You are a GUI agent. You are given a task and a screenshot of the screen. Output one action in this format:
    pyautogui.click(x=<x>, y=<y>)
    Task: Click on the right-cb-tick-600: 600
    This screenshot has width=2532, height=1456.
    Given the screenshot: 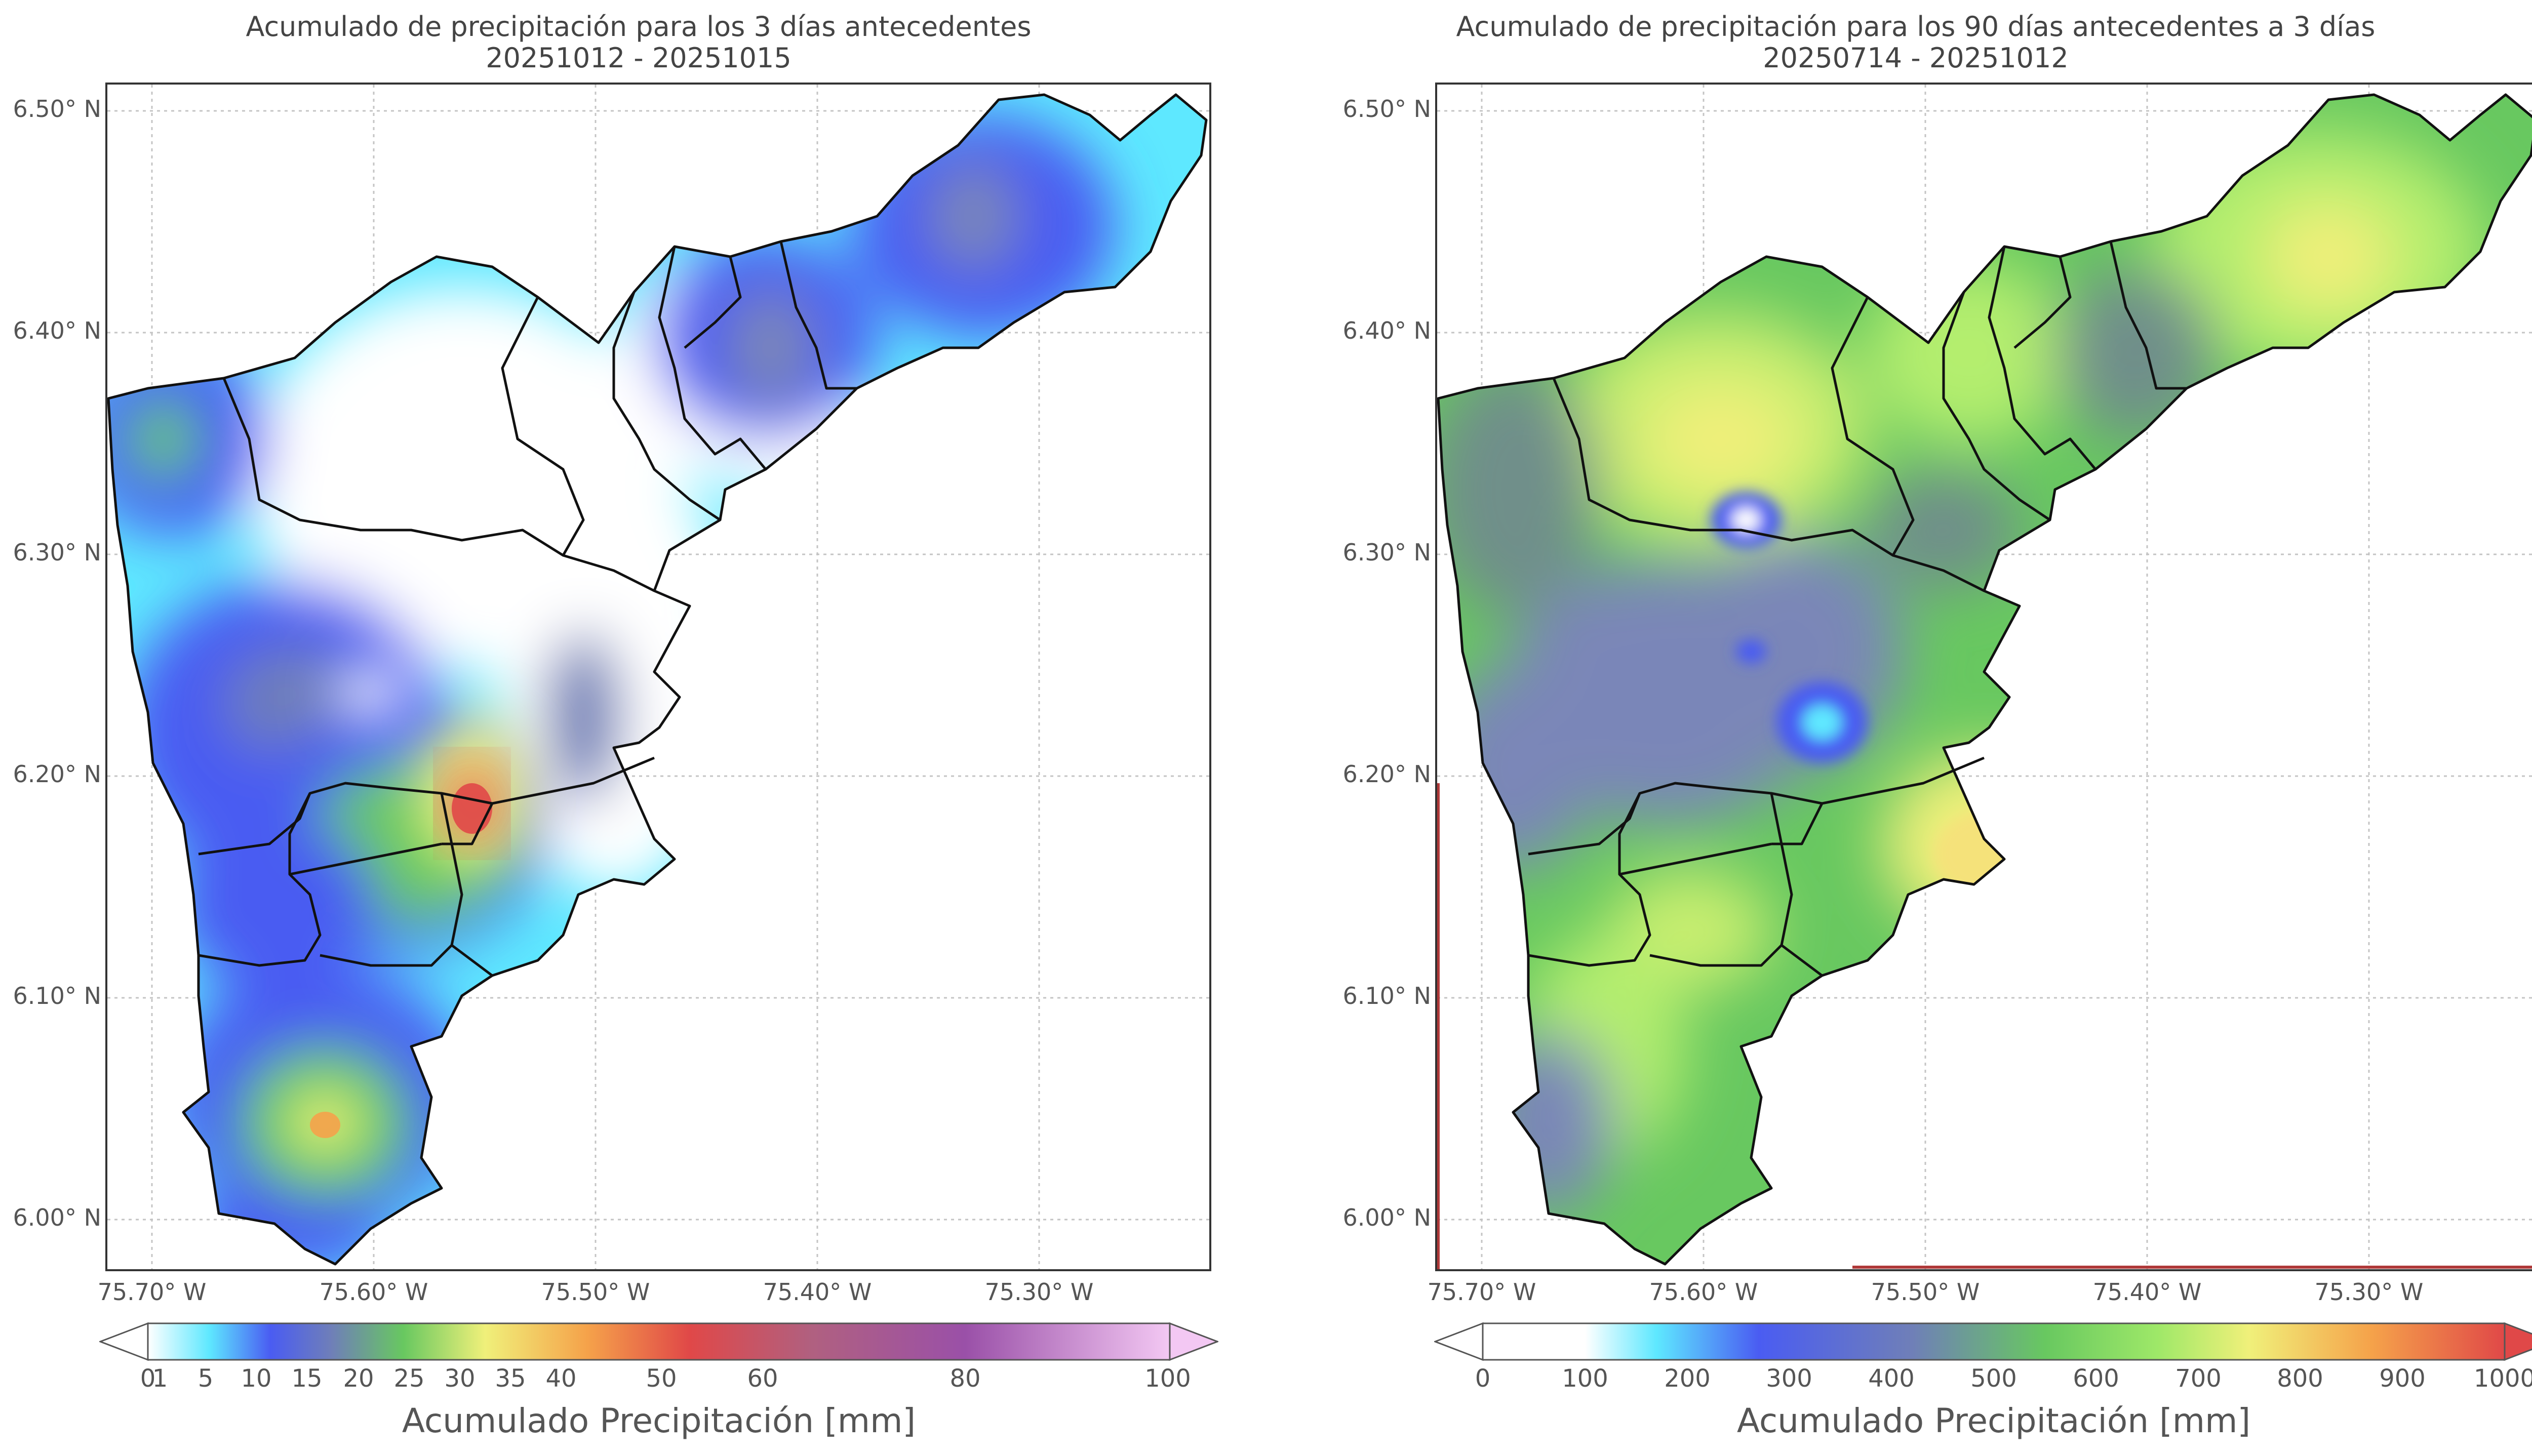 What is the action you would take?
    pyautogui.click(x=2096, y=1378)
    